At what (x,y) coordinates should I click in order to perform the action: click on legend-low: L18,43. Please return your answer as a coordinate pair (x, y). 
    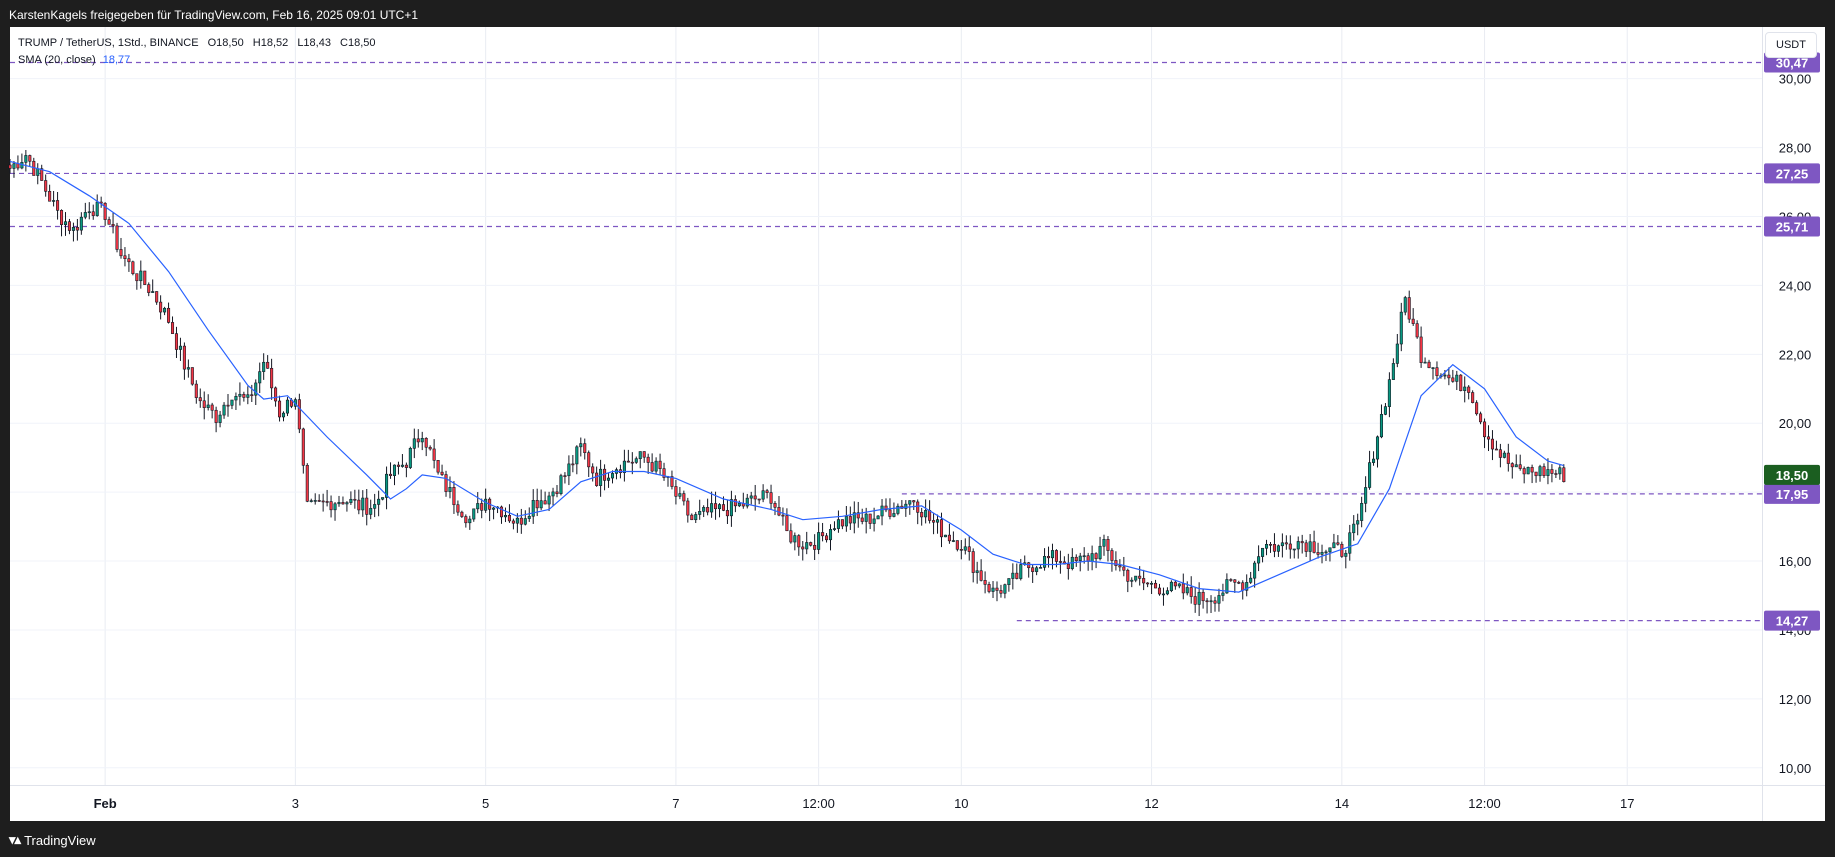
    Looking at the image, I should click on (314, 43).